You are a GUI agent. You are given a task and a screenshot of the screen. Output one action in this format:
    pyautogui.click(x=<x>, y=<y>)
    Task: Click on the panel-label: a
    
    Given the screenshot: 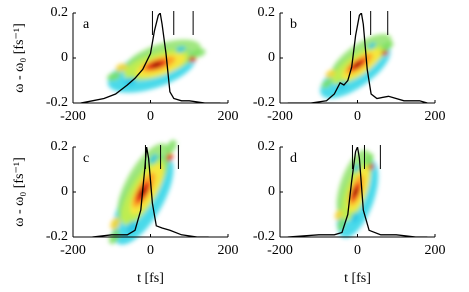 What is the action you would take?
    pyautogui.click(x=86, y=24)
    